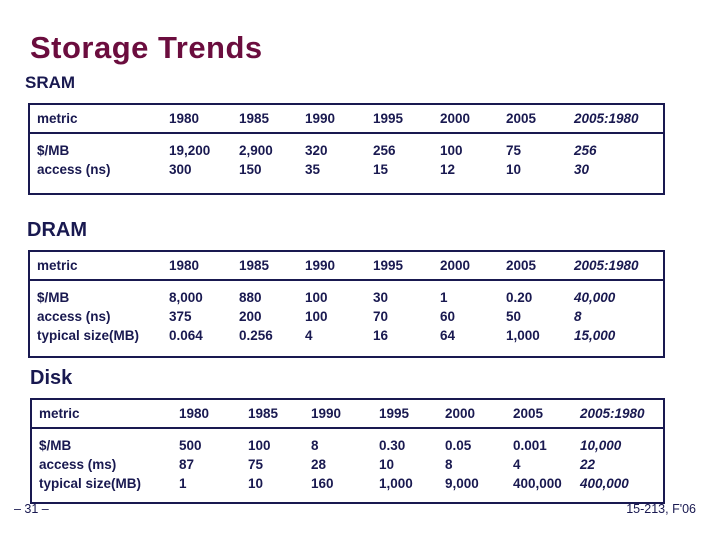  I want to click on value-cell: 8,000 375 0.064, so click(204, 316).